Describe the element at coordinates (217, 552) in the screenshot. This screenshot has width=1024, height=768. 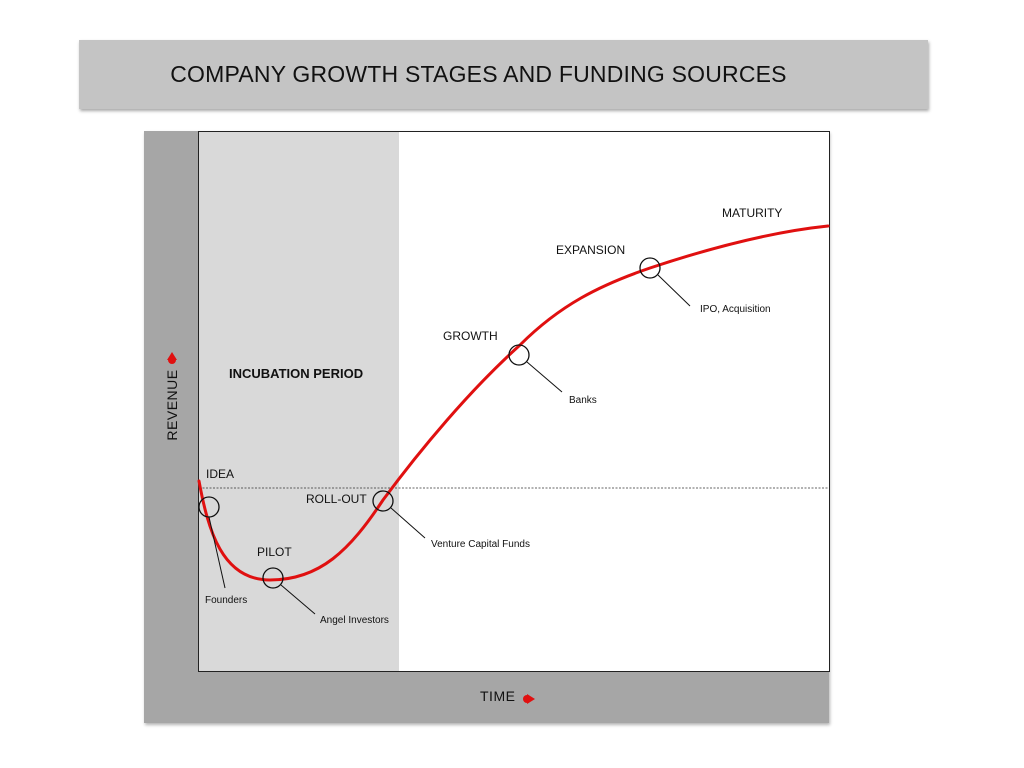
I see `idea-leader-line` at that location.